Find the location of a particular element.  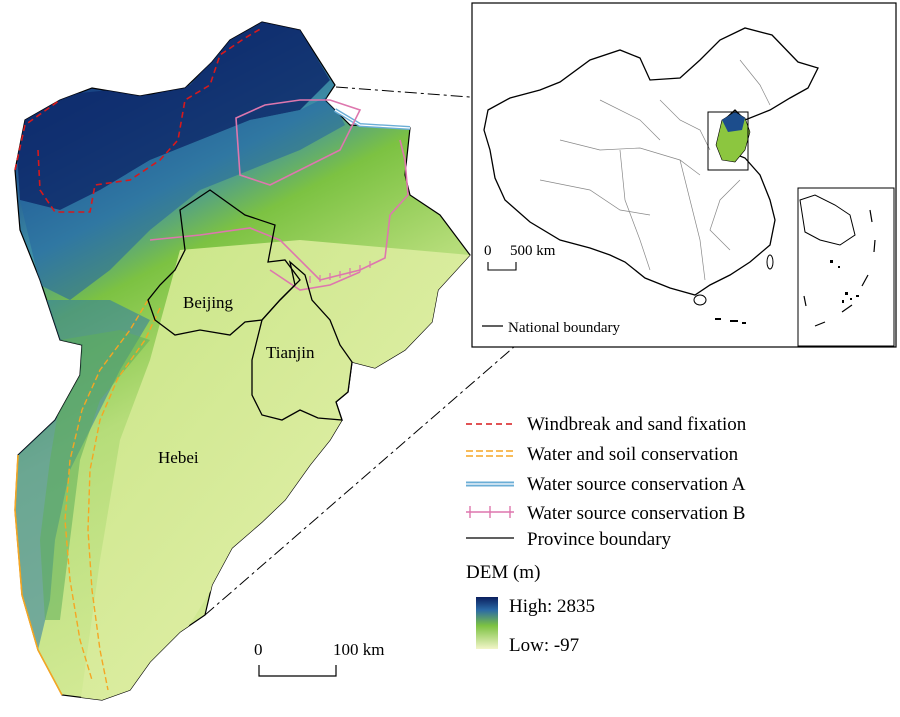

dem-high-label: High: 2835 is located at coordinates (552, 606).